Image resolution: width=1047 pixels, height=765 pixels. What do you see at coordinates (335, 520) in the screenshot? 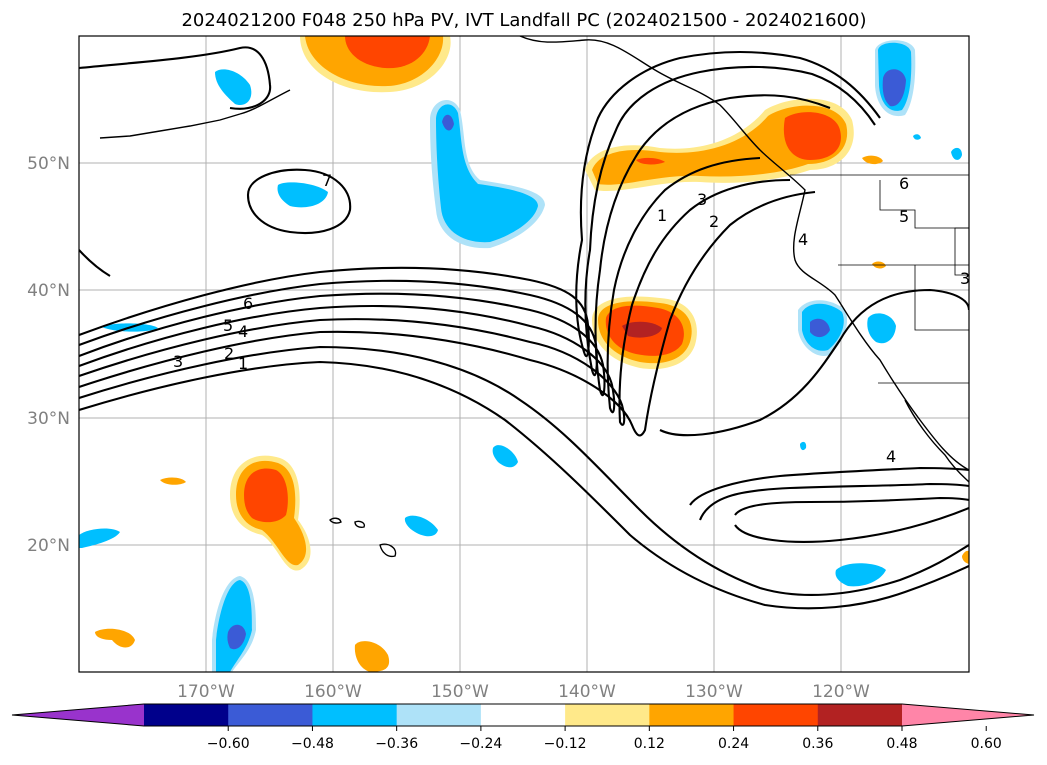
I see `hawaii-kauai` at bounding box center [335, 520].